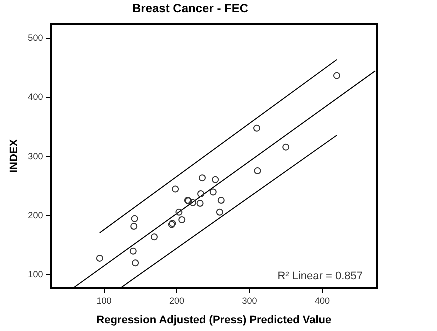 This screenshot has width=437, height=331. What do you see at coordinates (36, 38) in the screenshot?
I see `y-tick-label: 500` at bounding box center [36, 38].